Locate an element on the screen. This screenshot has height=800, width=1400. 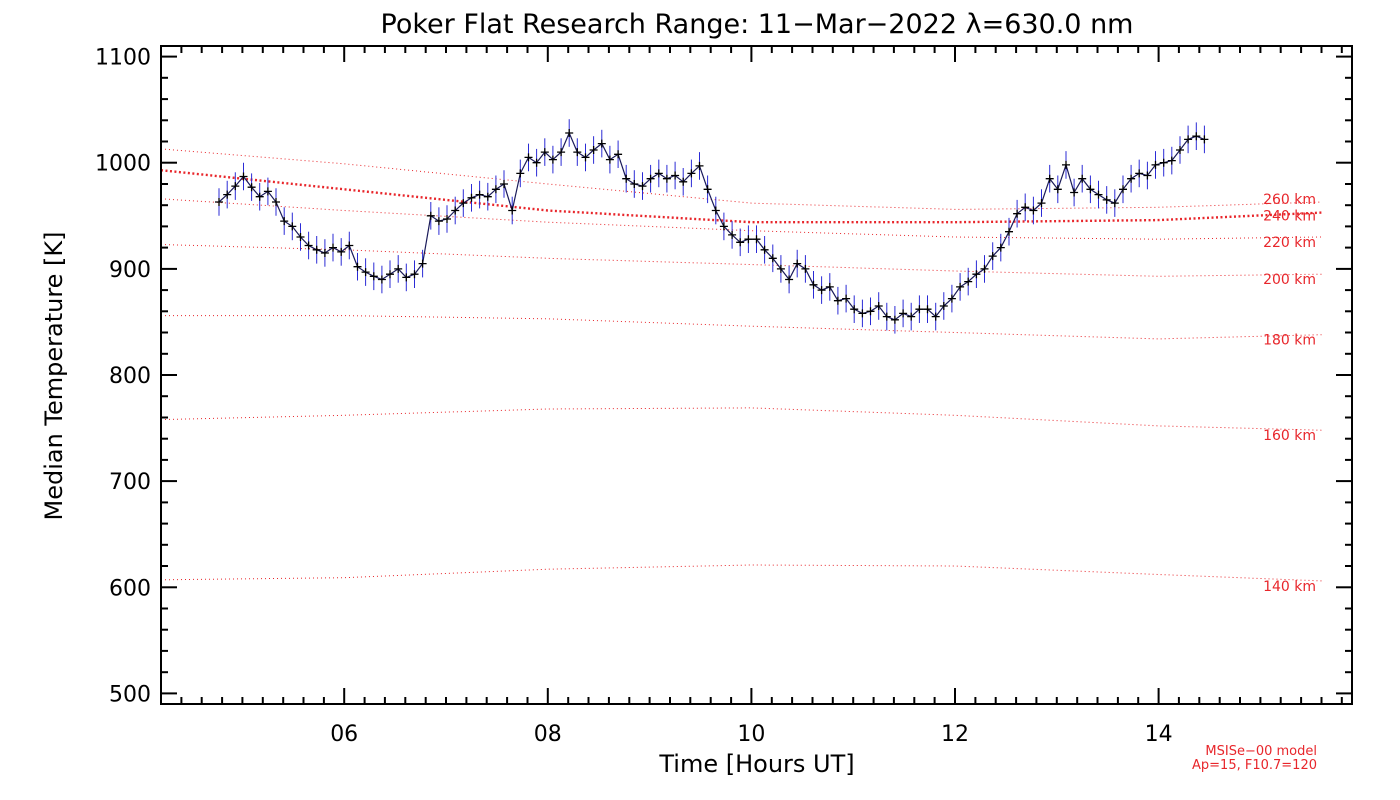
y-tick-label: 800 is located at coordinates (130, 376).